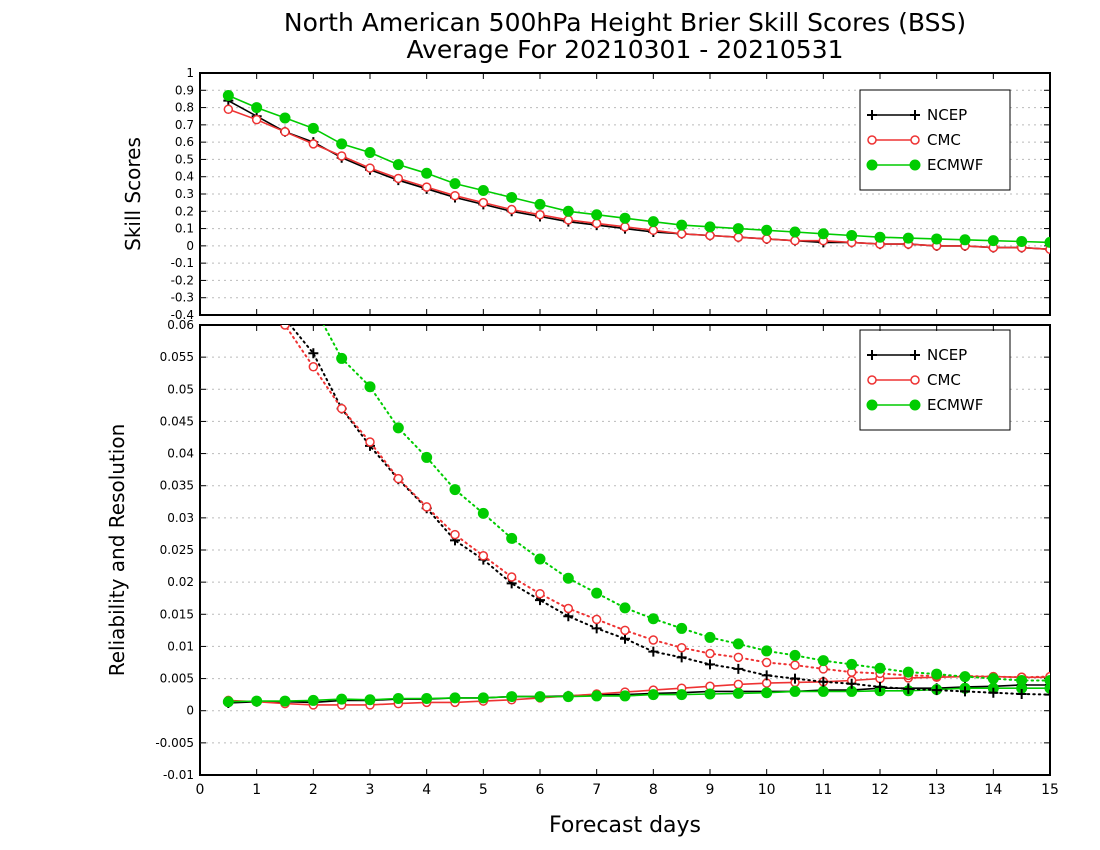 This screenshot has width=1100, height=850. What do you see at coordinates (937, 790) in the screenshot?
I see `x-tick-label: 13` at bounding box center [937, 790].